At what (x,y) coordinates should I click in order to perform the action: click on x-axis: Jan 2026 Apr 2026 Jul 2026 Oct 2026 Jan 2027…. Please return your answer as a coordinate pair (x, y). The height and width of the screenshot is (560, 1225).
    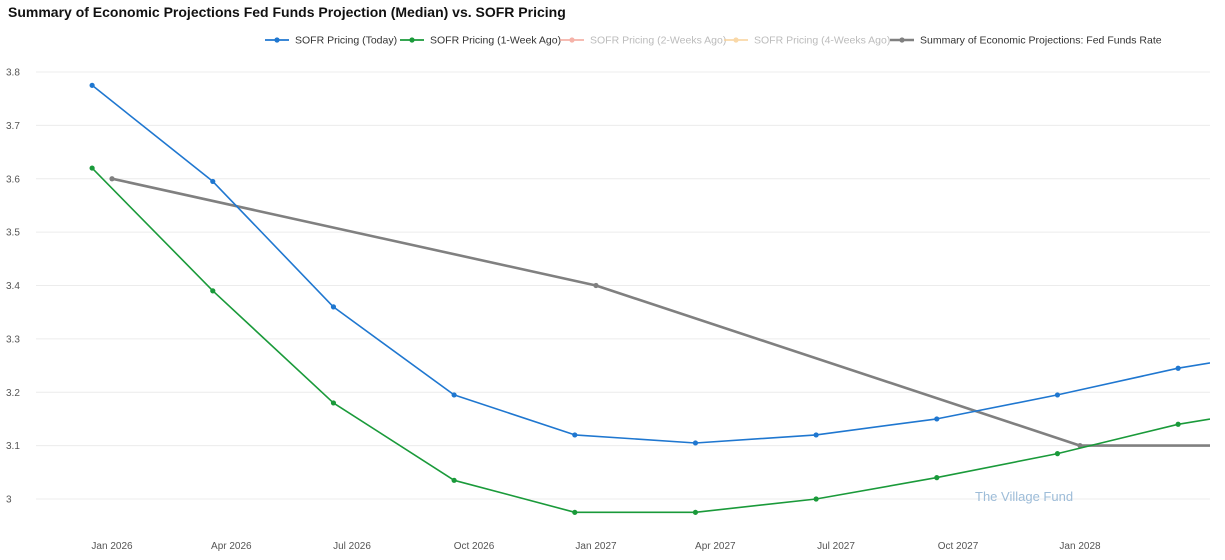
    Looking at the image, I should click on (596, 546).